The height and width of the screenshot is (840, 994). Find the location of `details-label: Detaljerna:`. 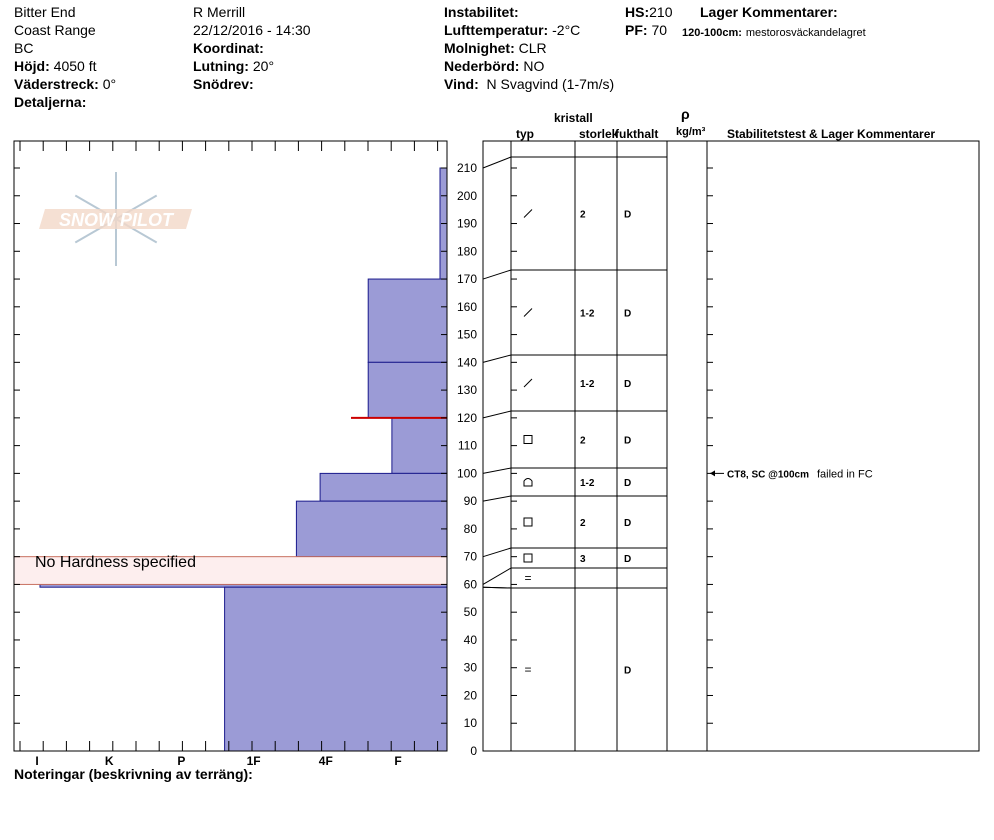

details-label: Detaljerna: is located at coordinates (50, 102).